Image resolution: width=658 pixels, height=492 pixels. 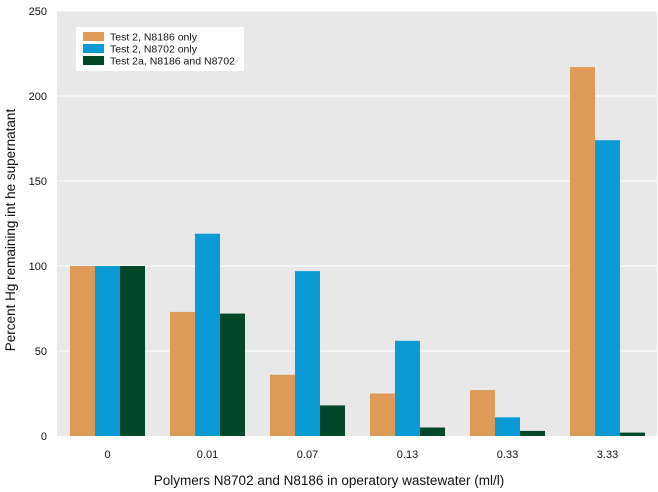 I want to click on x-tick-label: 0.01, so click(x=207, y=455).